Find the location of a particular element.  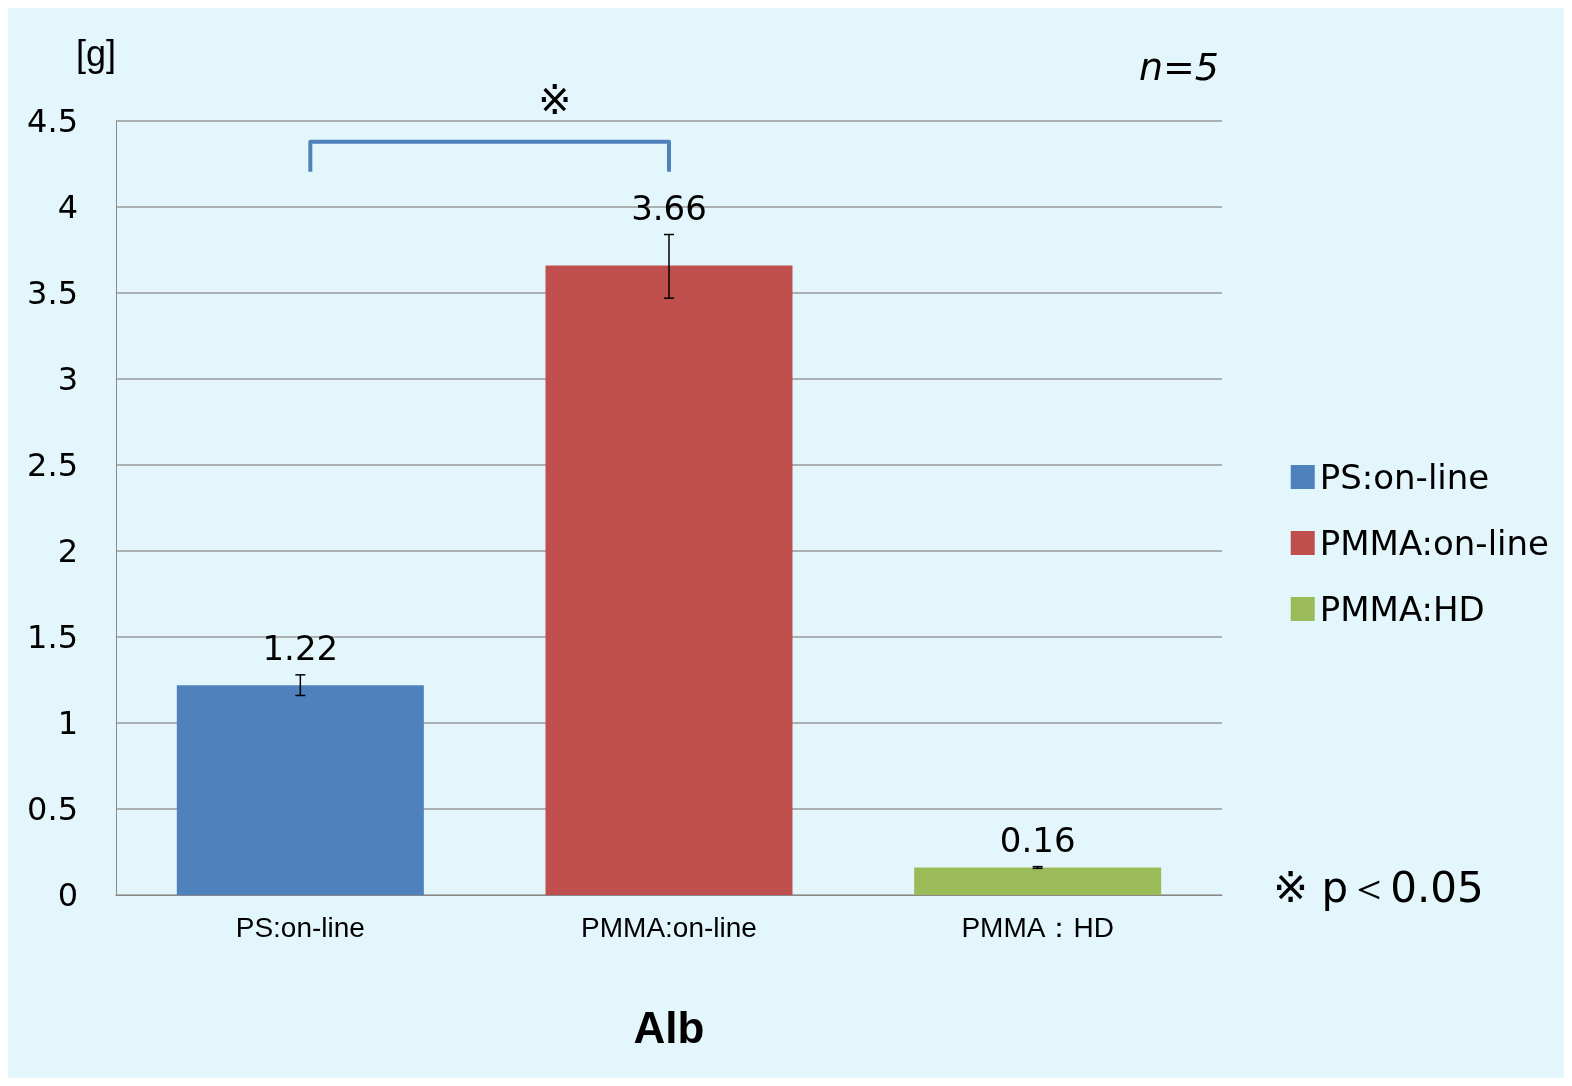

legend-label: PMMA:on-line is located at coordinates (1434, 543).